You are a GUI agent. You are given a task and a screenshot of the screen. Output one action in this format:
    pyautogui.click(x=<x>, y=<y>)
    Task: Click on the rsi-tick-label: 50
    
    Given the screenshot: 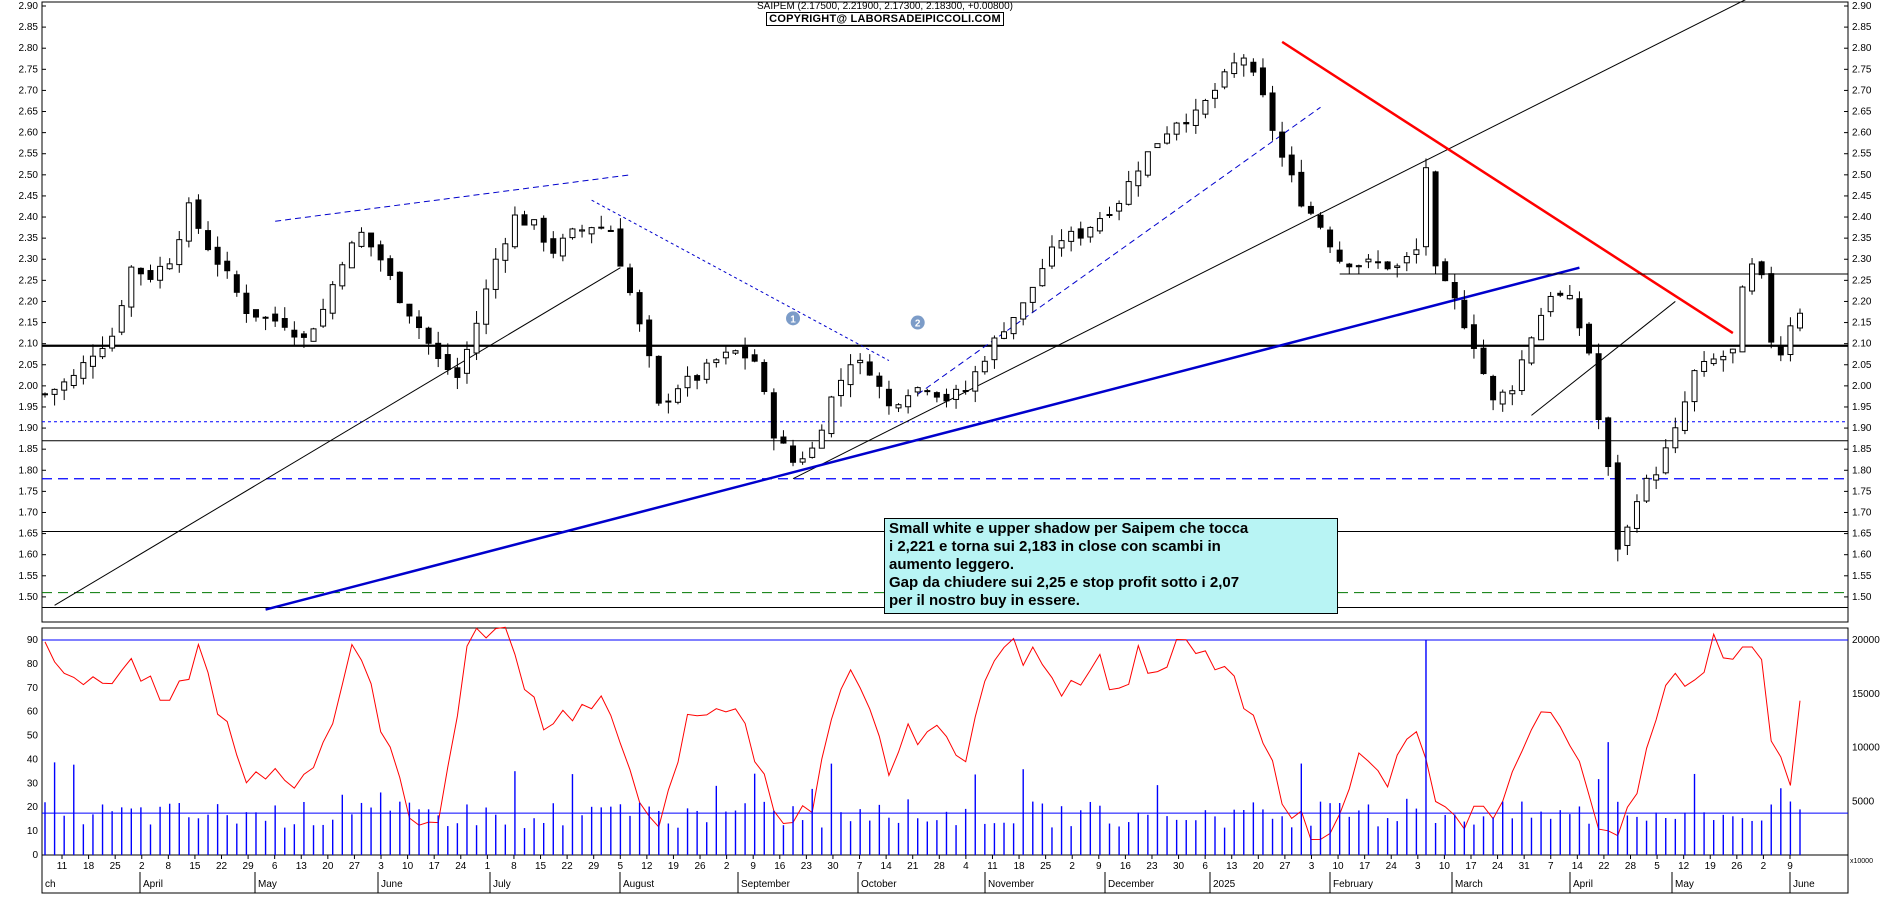 What is the action you would take?
    pyautogui.click(x=33, y=736)
    